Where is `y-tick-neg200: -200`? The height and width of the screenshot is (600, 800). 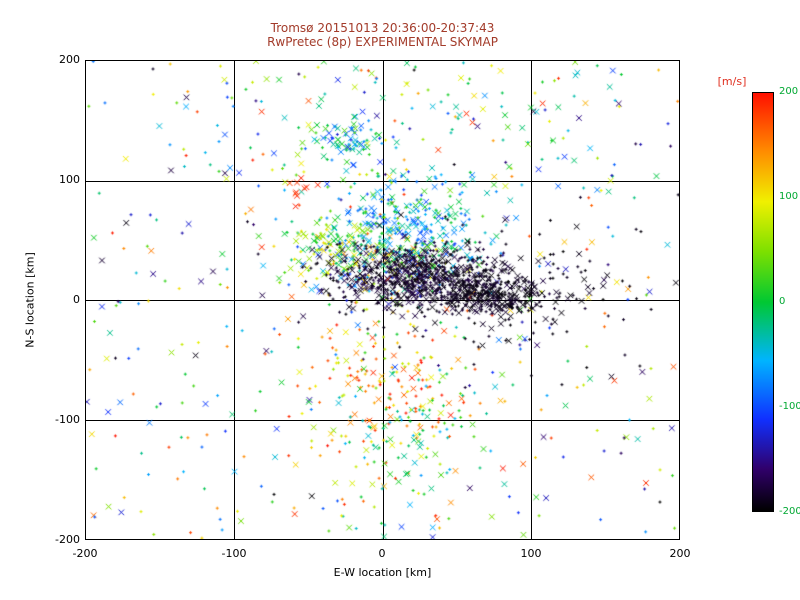
y-tick-neg200: -200 is located at coordinates (67, 539).